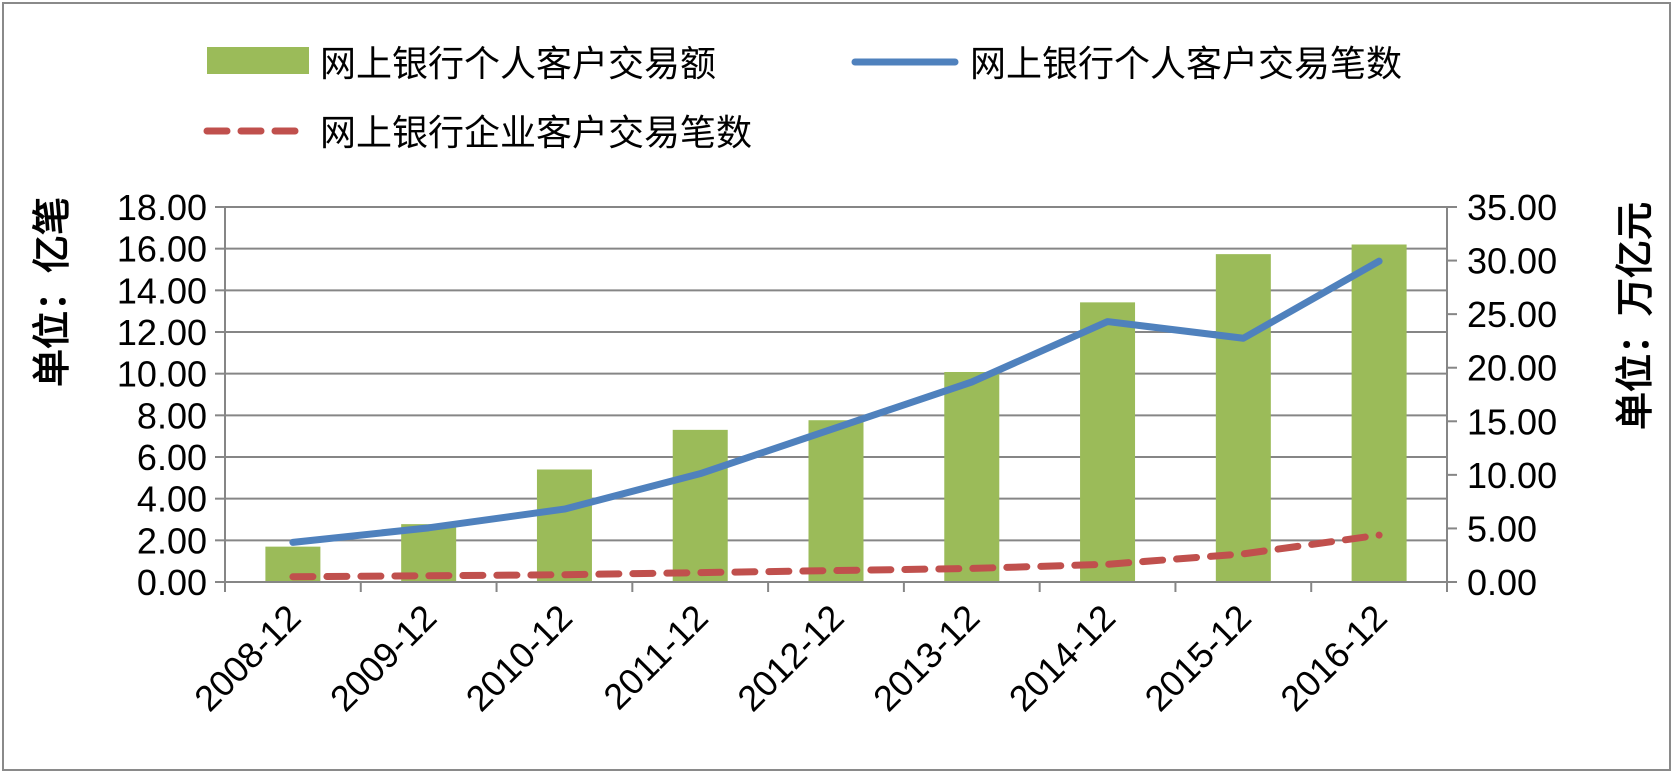 Image resolution: width=1675 pixels, height=775 pixels. I want to click on left-tick-label: 14.00, so click(162, 290).